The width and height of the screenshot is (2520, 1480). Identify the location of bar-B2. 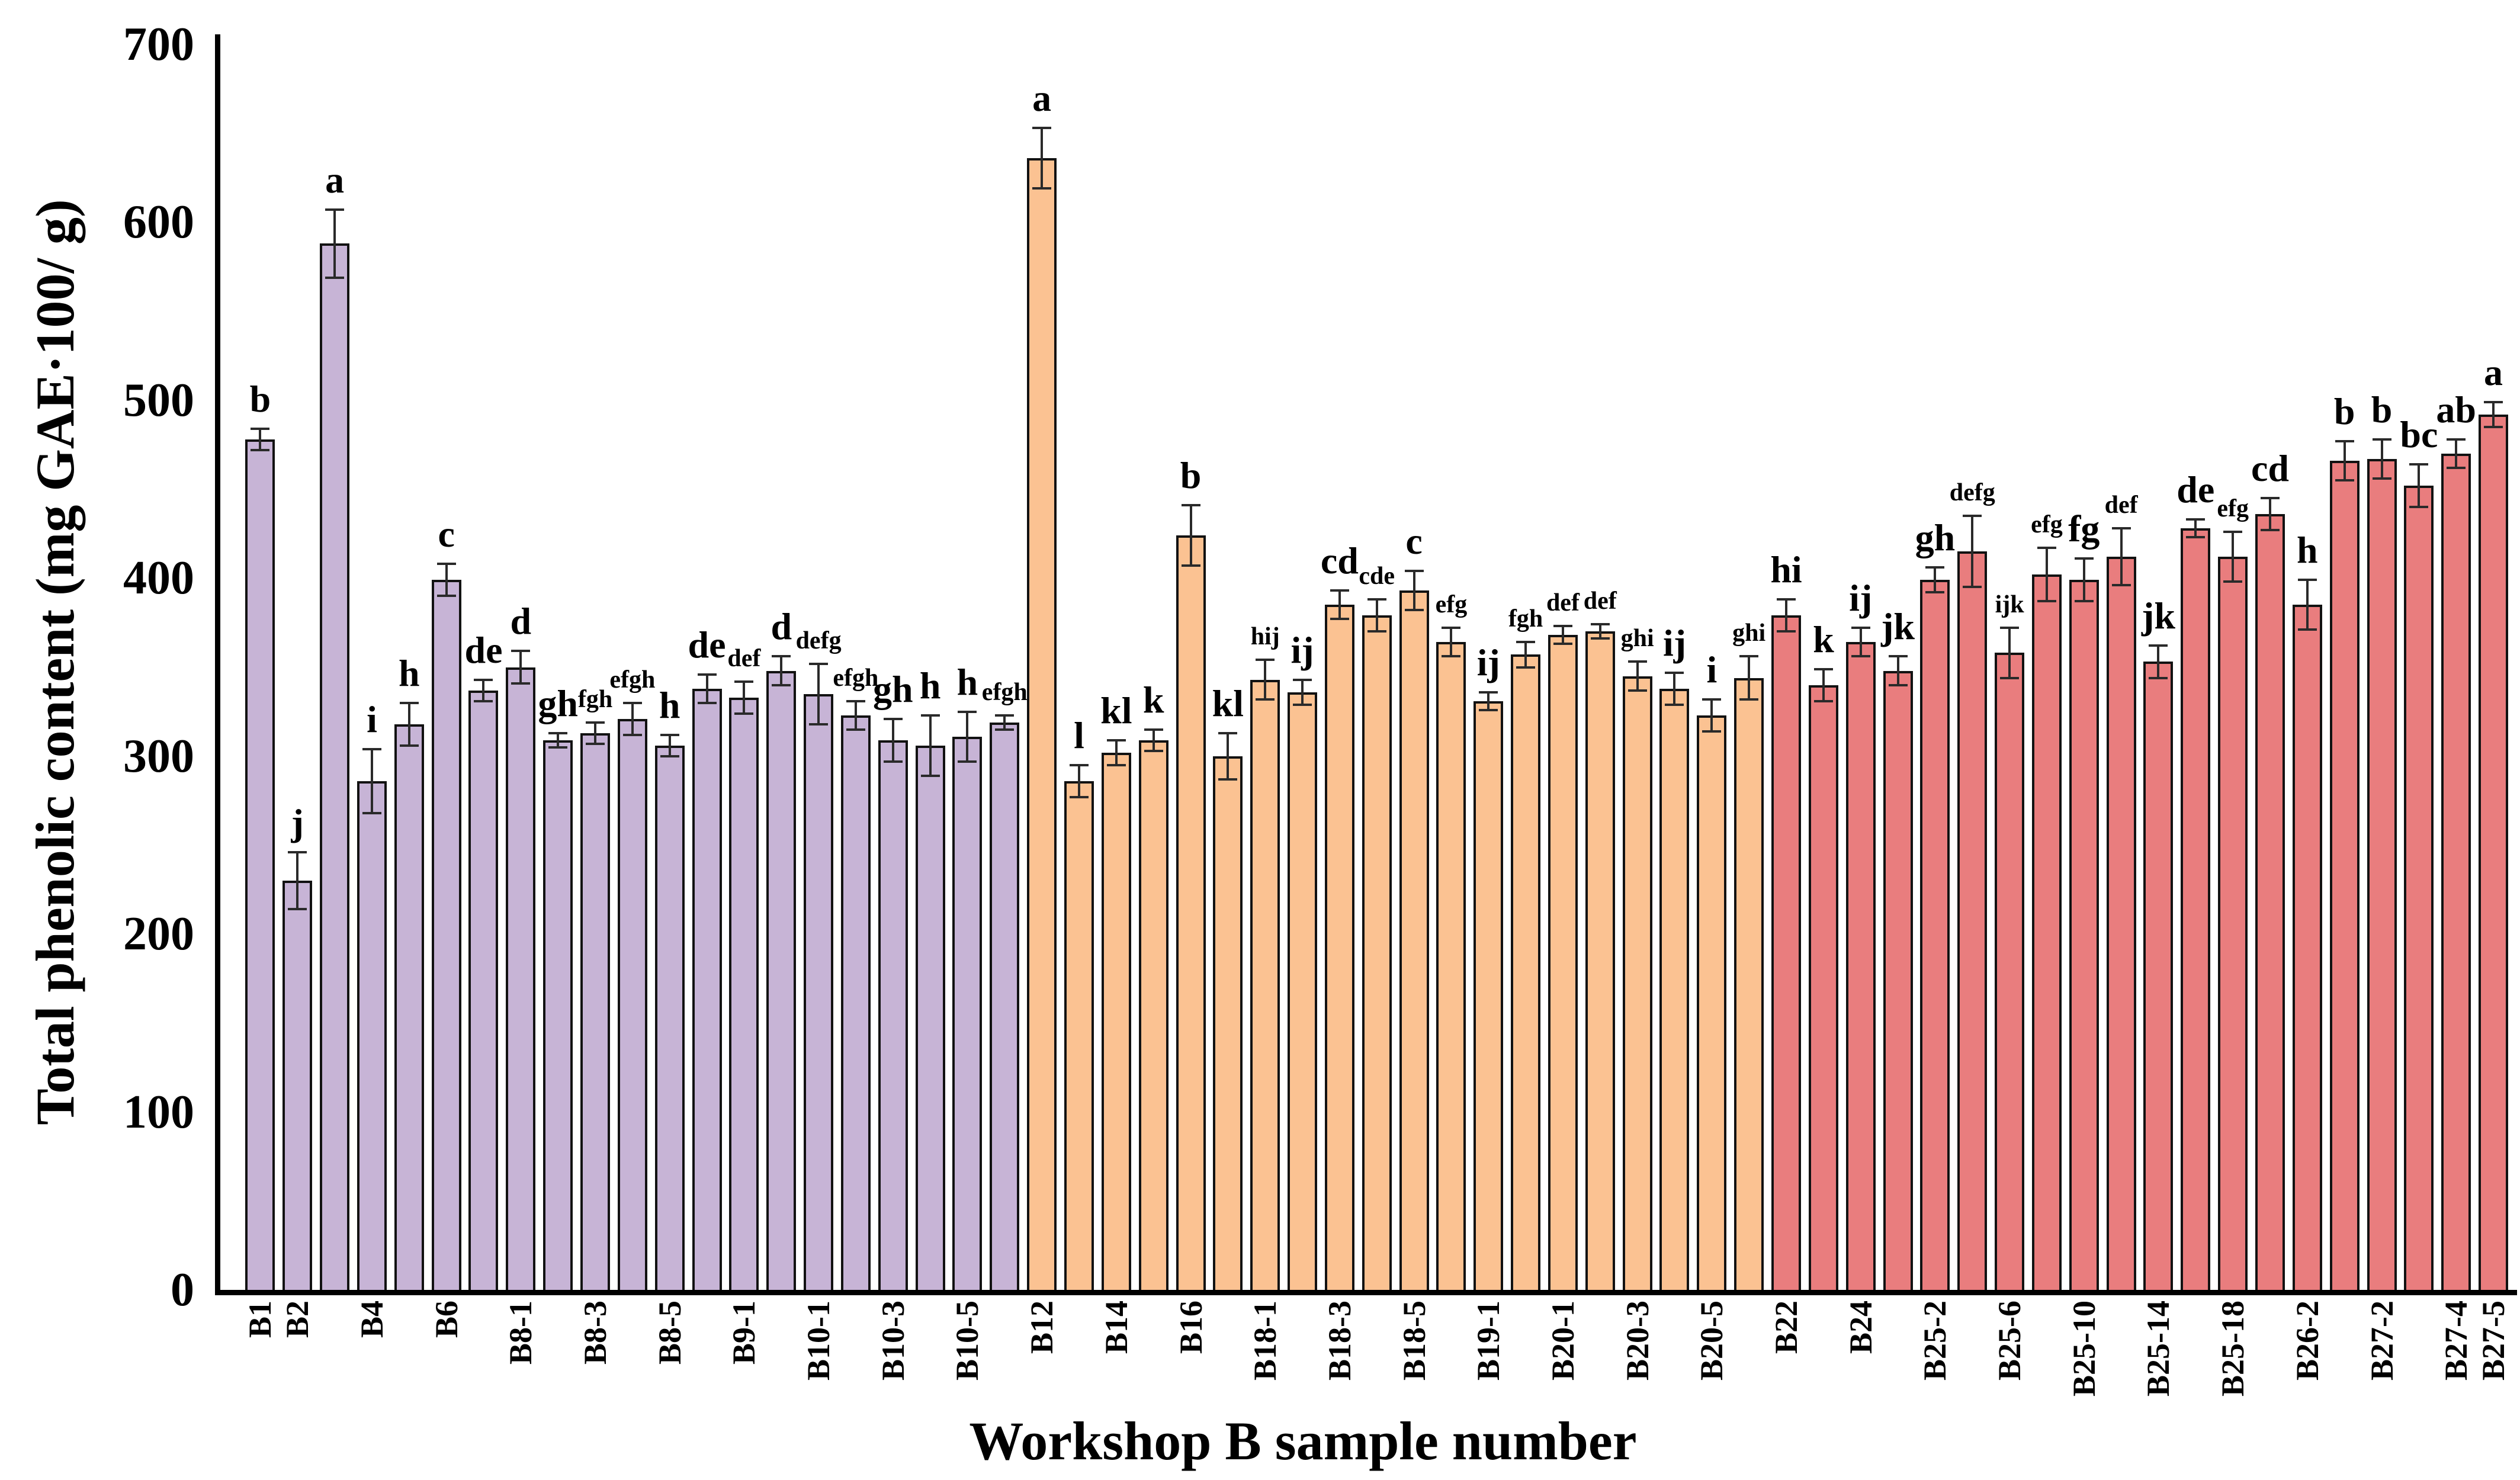
(298, 1085).